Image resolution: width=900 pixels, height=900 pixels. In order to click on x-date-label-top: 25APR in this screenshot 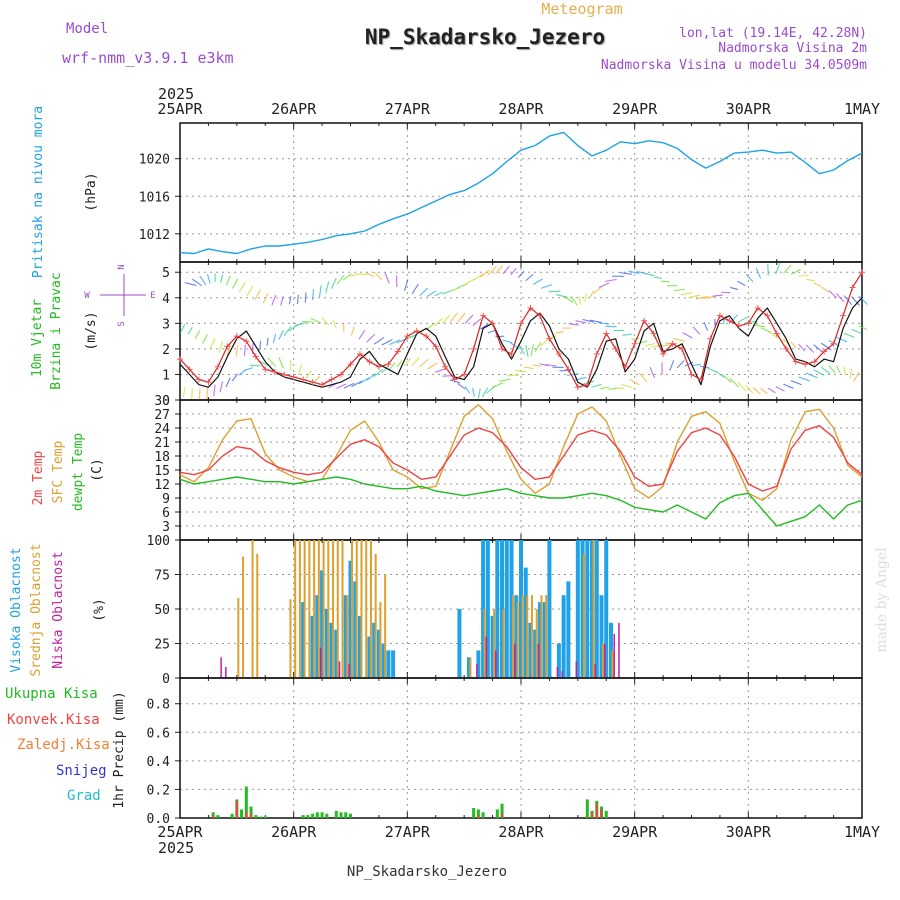, I will do `click(180, 109)`.